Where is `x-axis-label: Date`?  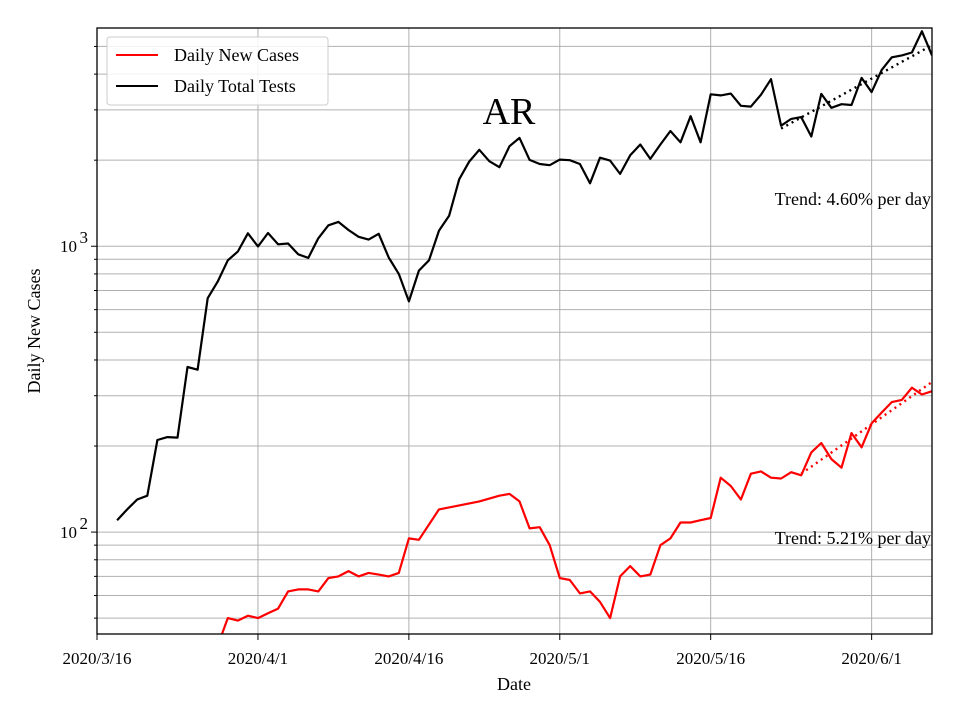 x-axis-label: Date is located at coordinates (514, 684).